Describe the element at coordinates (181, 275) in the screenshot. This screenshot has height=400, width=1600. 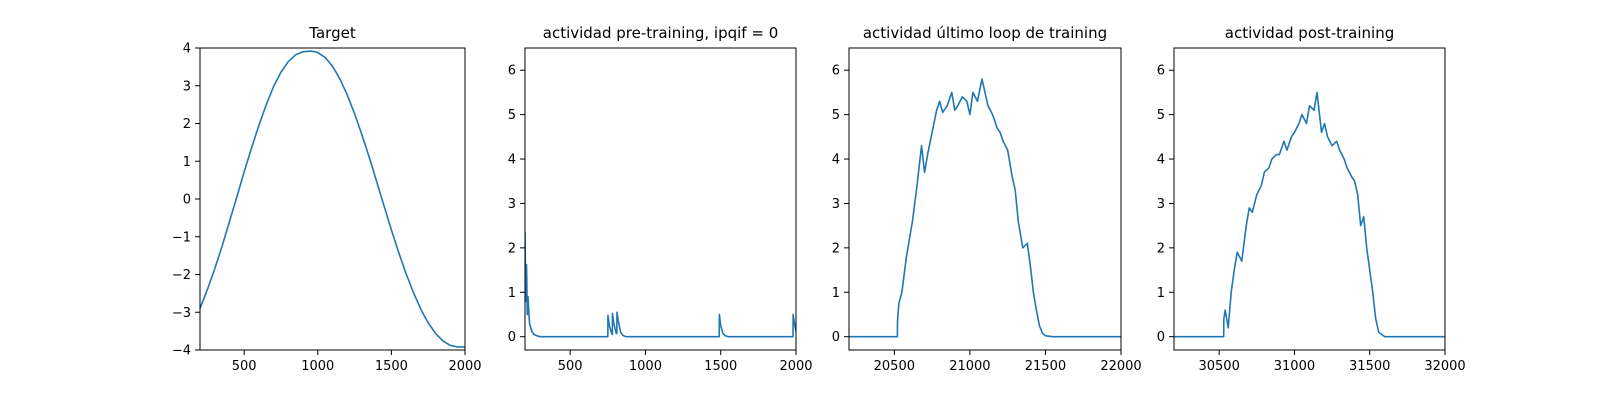
I see `y-tick-label: −2` at that location.